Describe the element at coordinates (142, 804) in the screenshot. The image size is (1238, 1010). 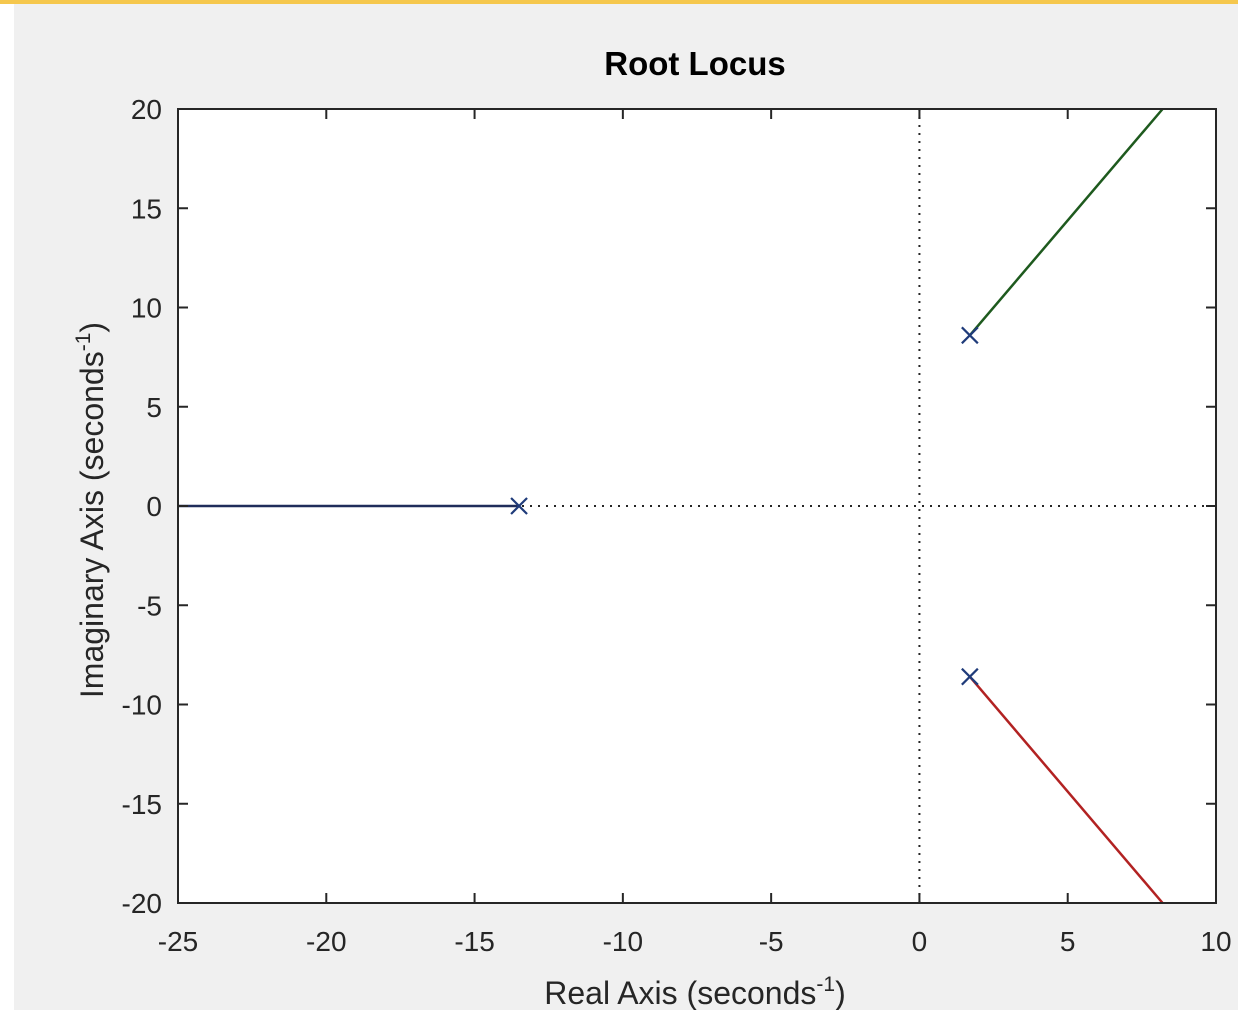
I see `y-tick-label: -15` at that location.